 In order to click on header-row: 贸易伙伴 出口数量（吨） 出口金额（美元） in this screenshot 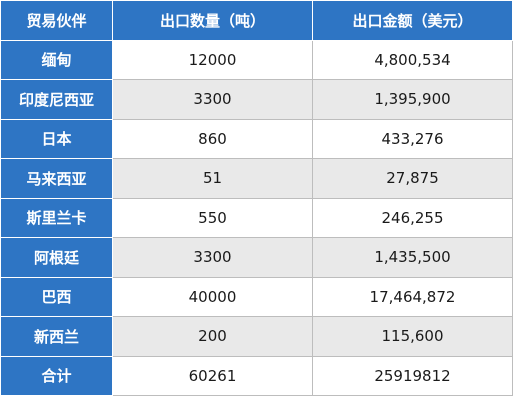, I will do `click(256, 20)`.